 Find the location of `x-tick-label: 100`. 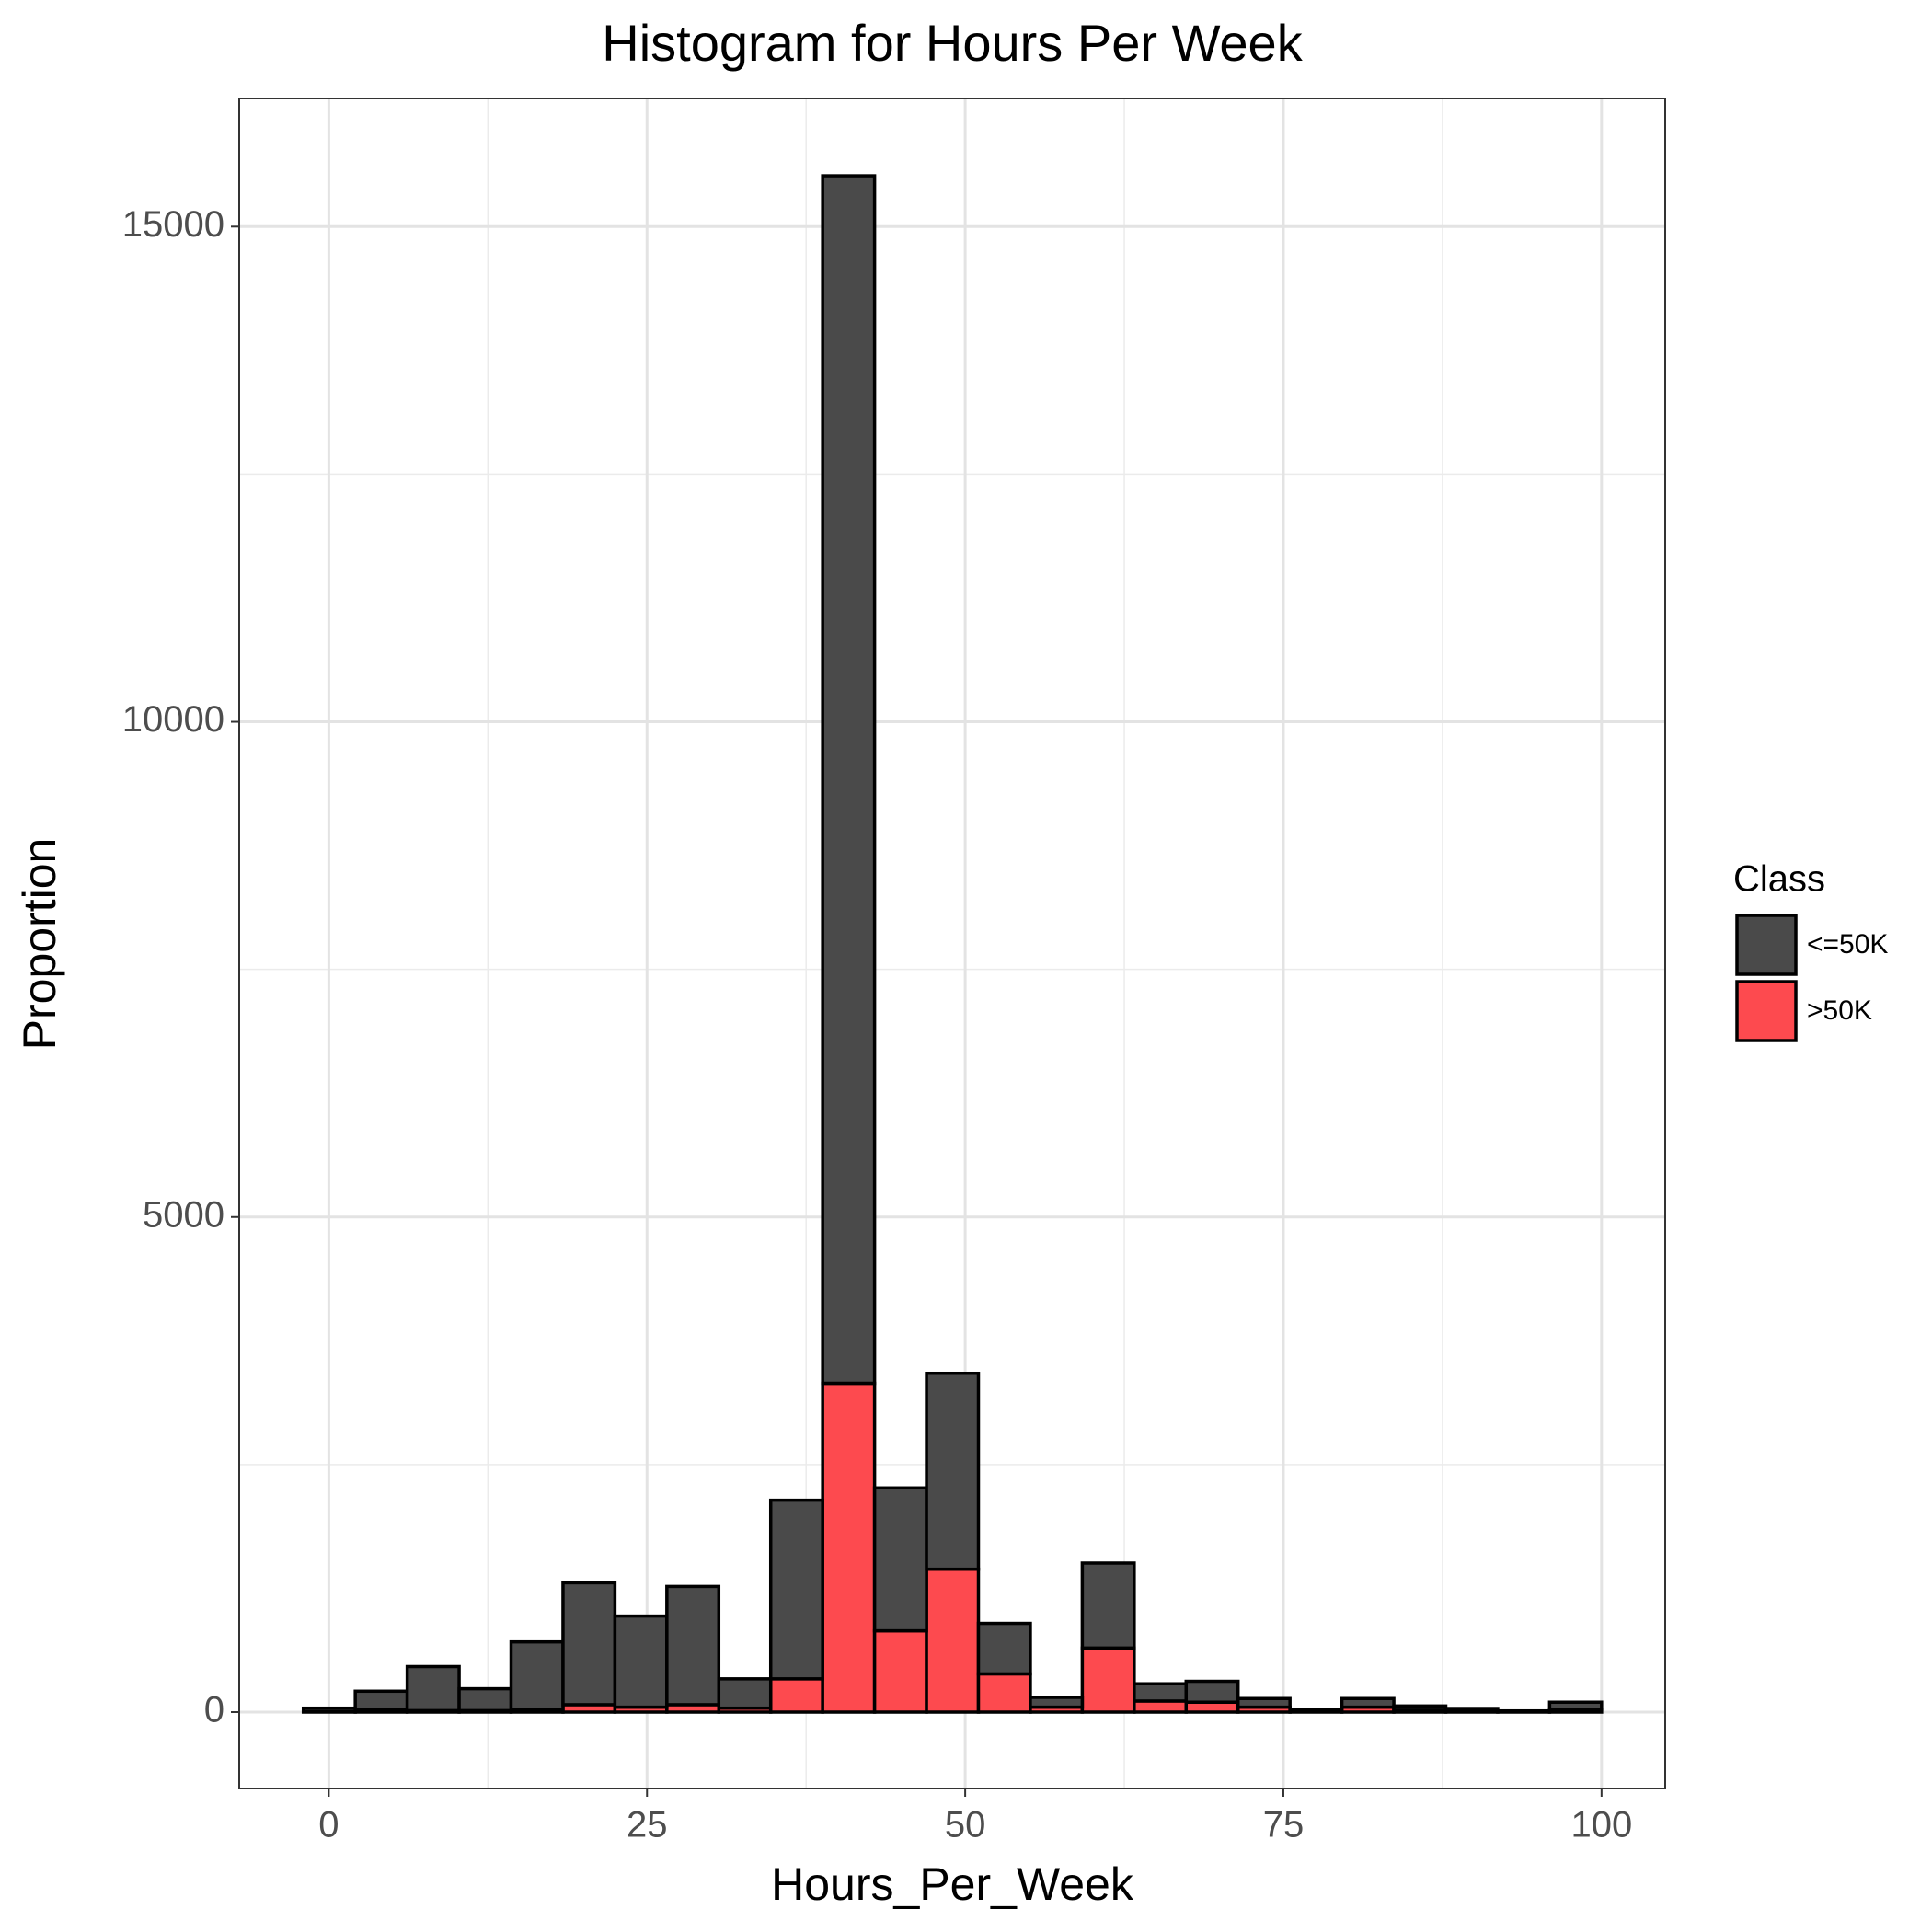

x-tick-label: 100 is located at coordinates (1601, 1825).